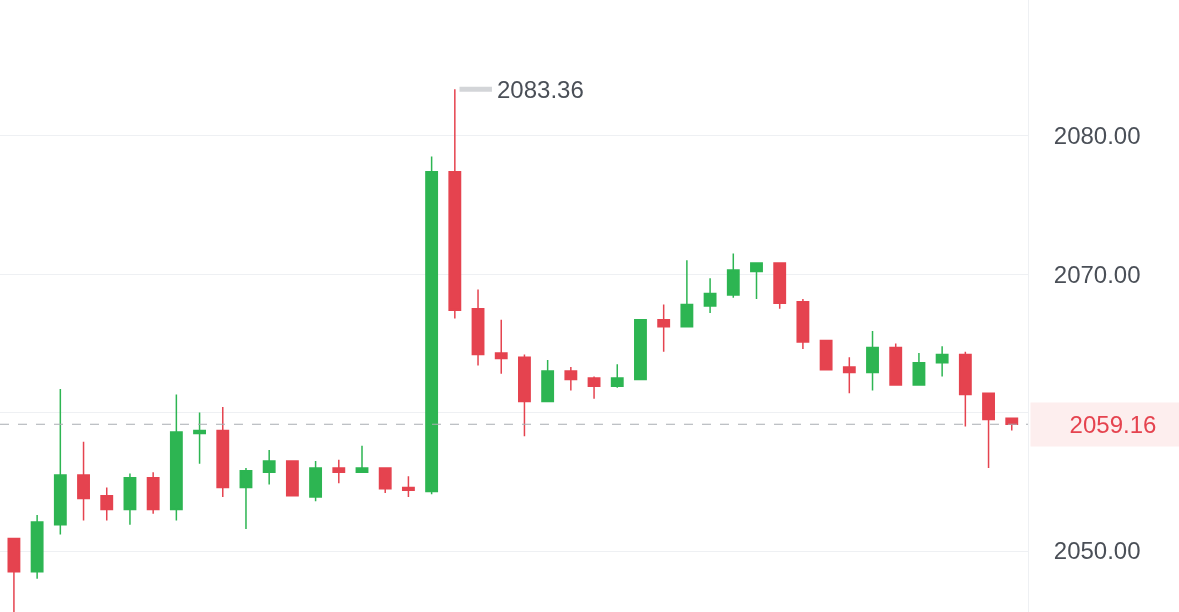 This screenshot has height=612, width=1179. What do you see at coordinates (540, 89) in the screenshot?
I see `annotation: 2083.36` at bounding box center [540, 89].